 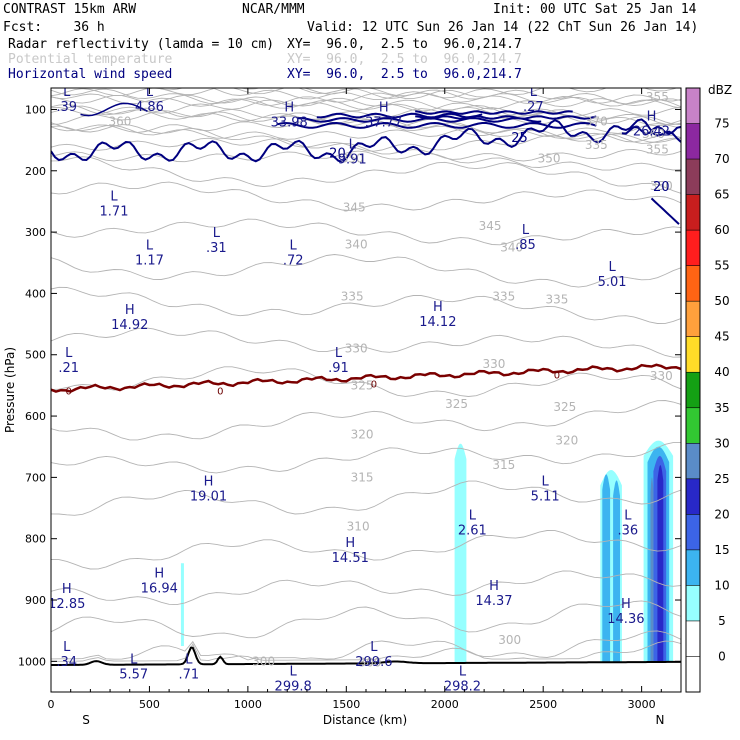 What do you see at coordinates (350, 558) in the screenshot?
I see `extremum-value: 14.51` at bounding box center [350, 558].